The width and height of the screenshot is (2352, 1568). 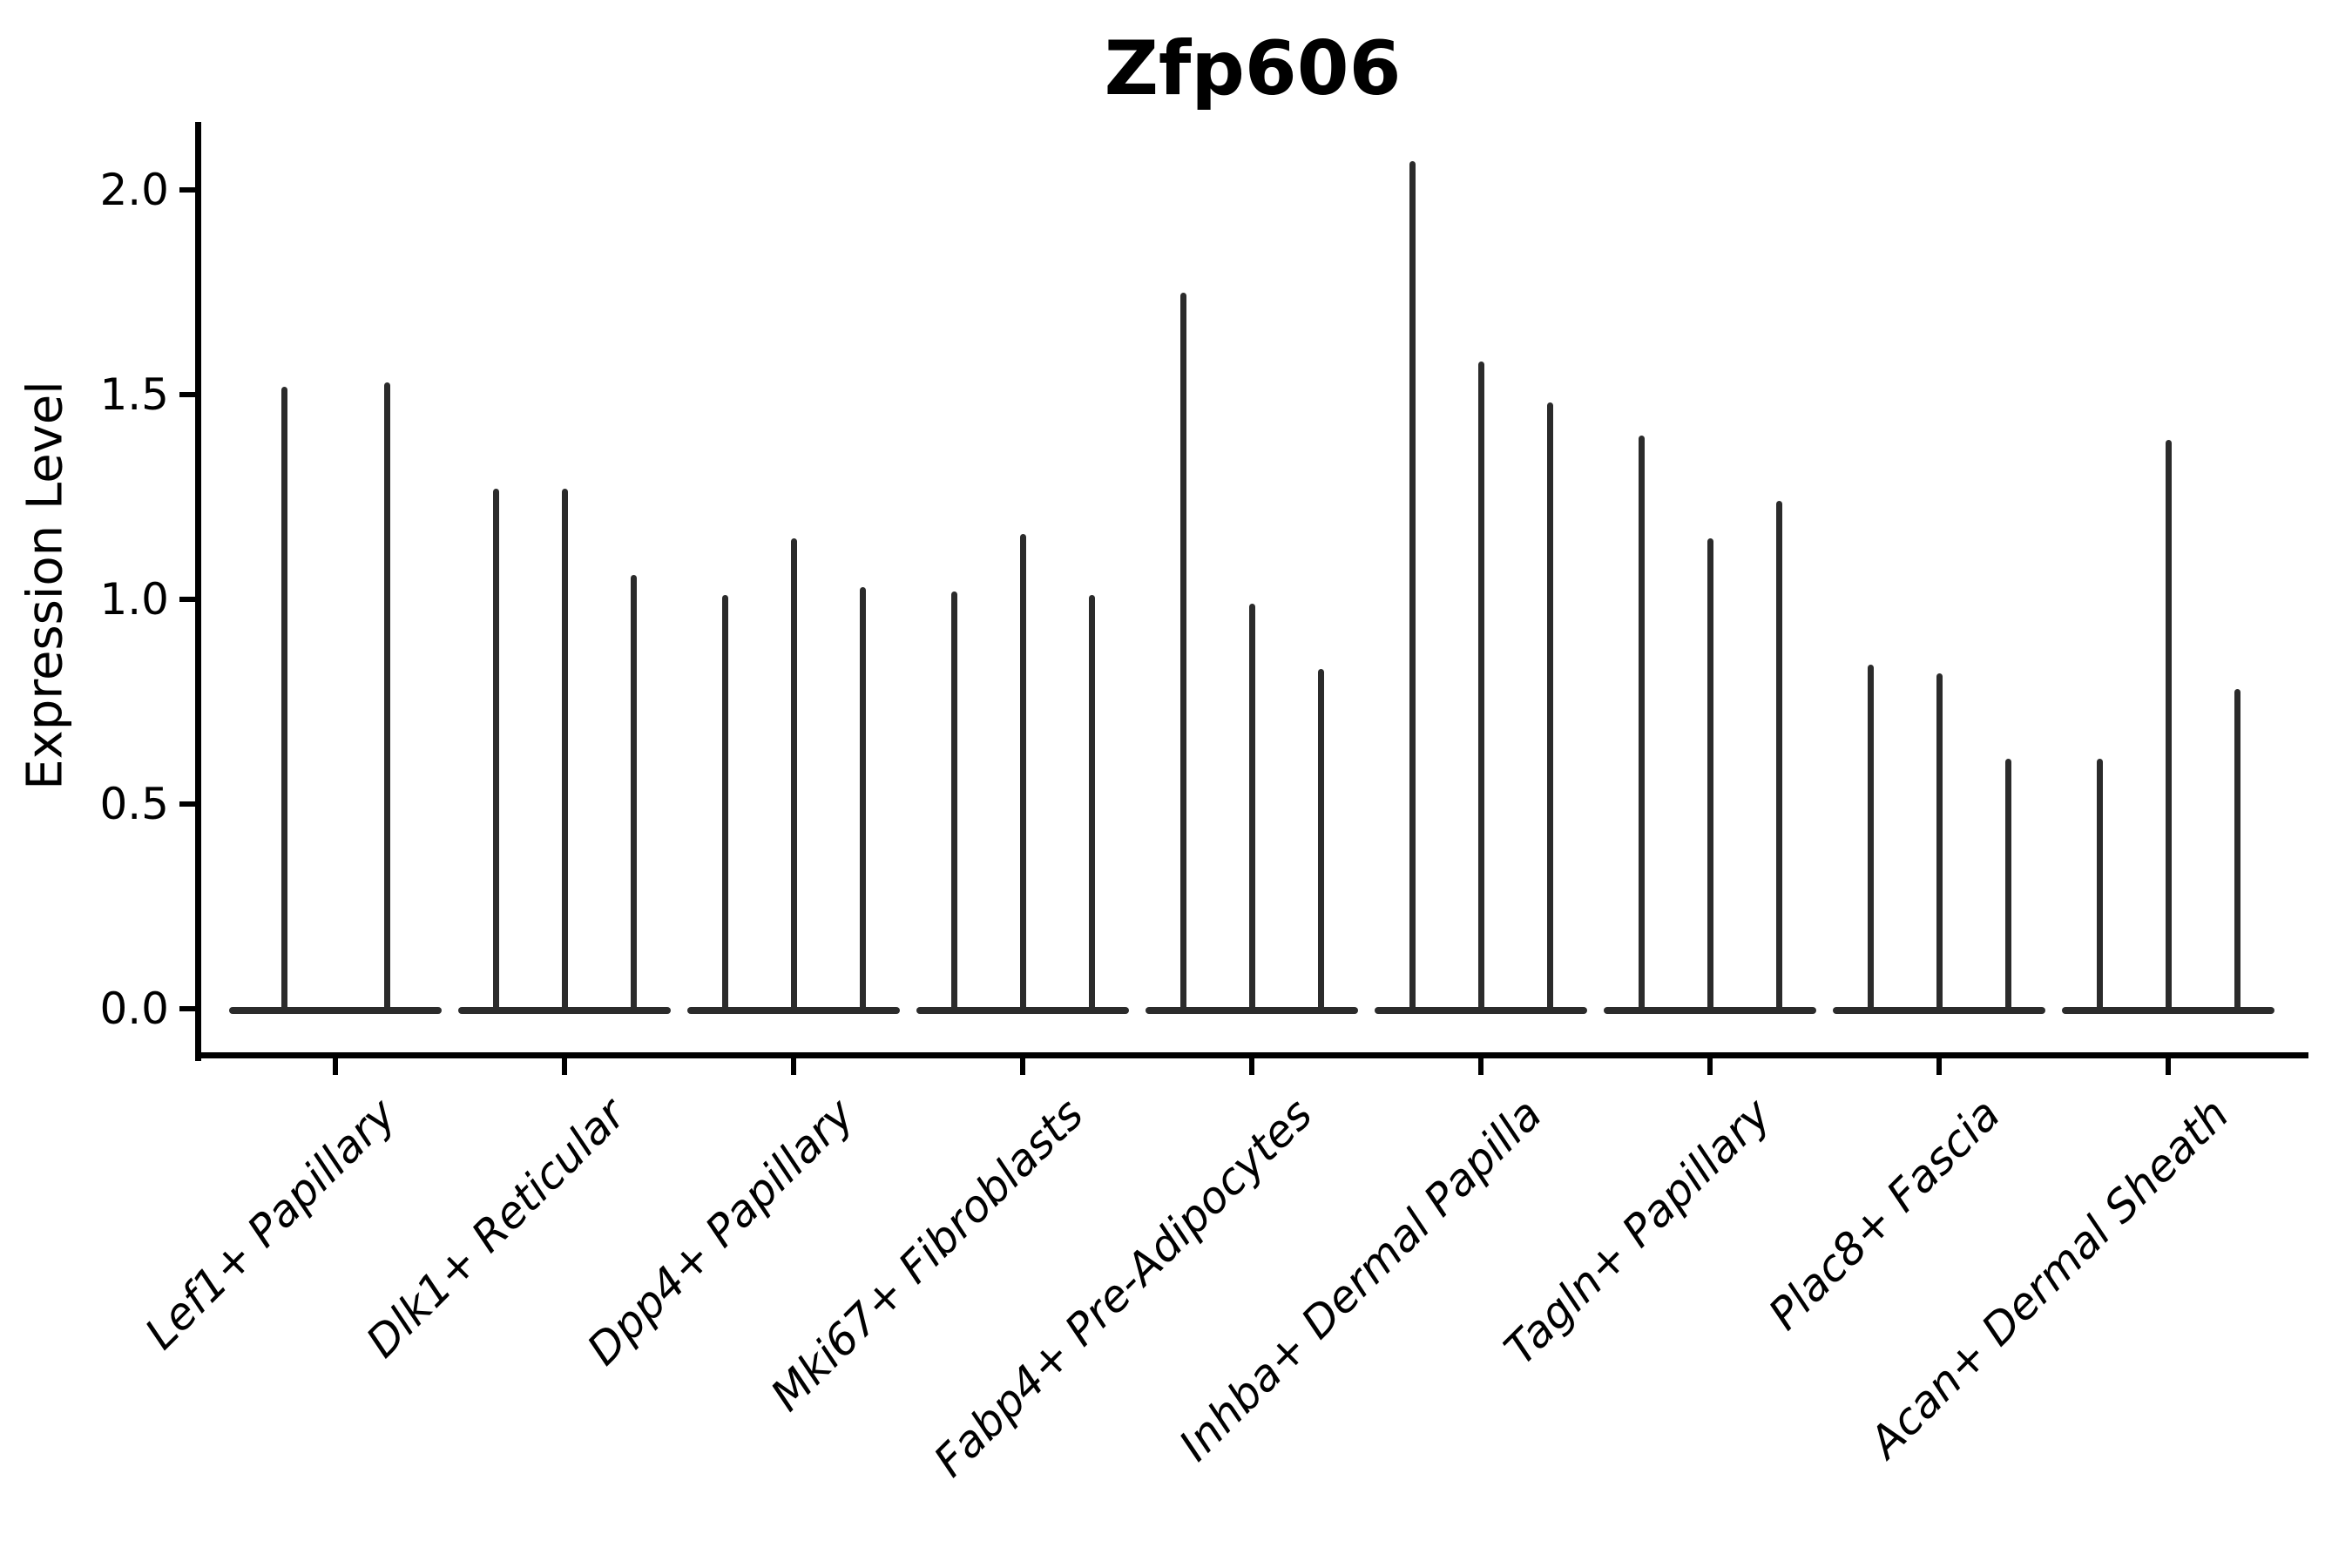 What do you see at coordinates (1251, 1055) in the screenshot?
I see `x-axis-spine` at bounding box center [1251, 1055].